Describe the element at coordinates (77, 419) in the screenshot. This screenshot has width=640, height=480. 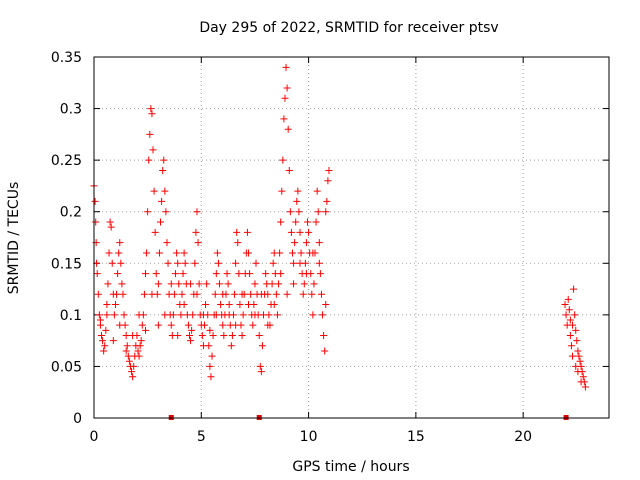
I see `y-tick-label: 0` at that location.